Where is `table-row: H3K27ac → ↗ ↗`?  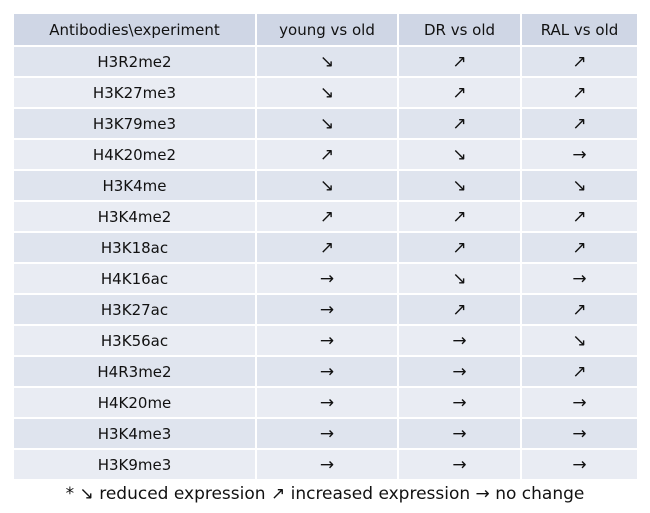 table-row: H3K27ac → ↗ ↗ is located at coordinates (325, 309).